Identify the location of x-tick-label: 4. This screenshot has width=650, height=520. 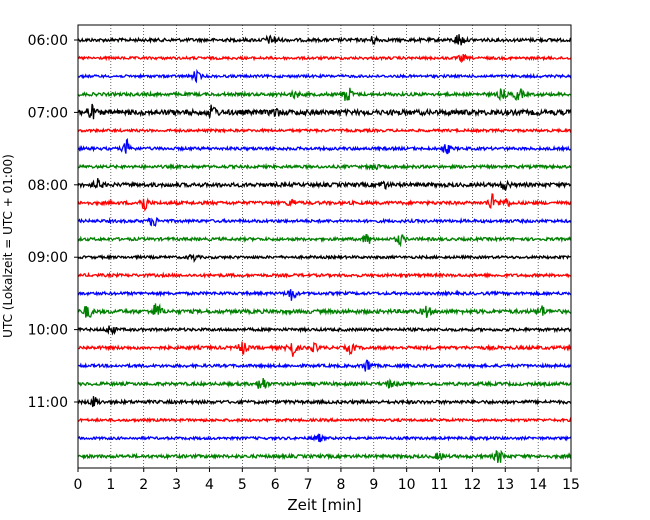
(209, 485).